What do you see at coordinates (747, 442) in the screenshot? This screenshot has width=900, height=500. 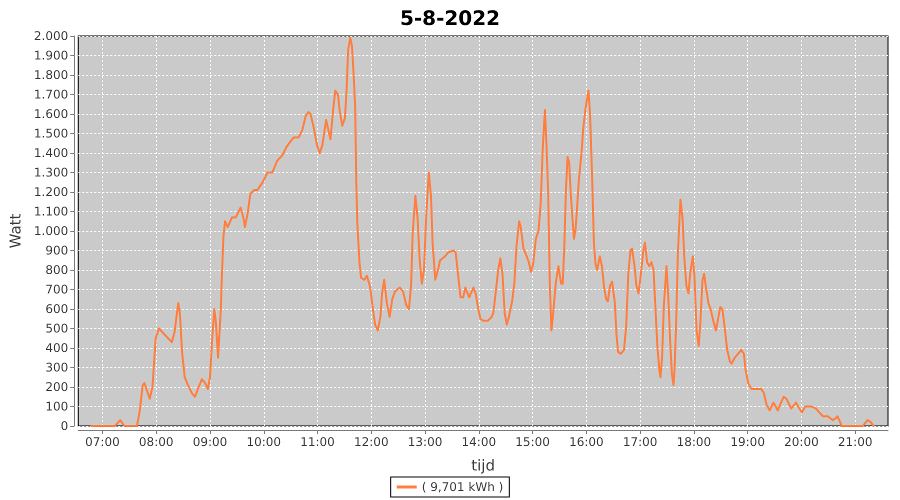 I see `x-tick-label: 19:00` at bounding box center [747, 442].